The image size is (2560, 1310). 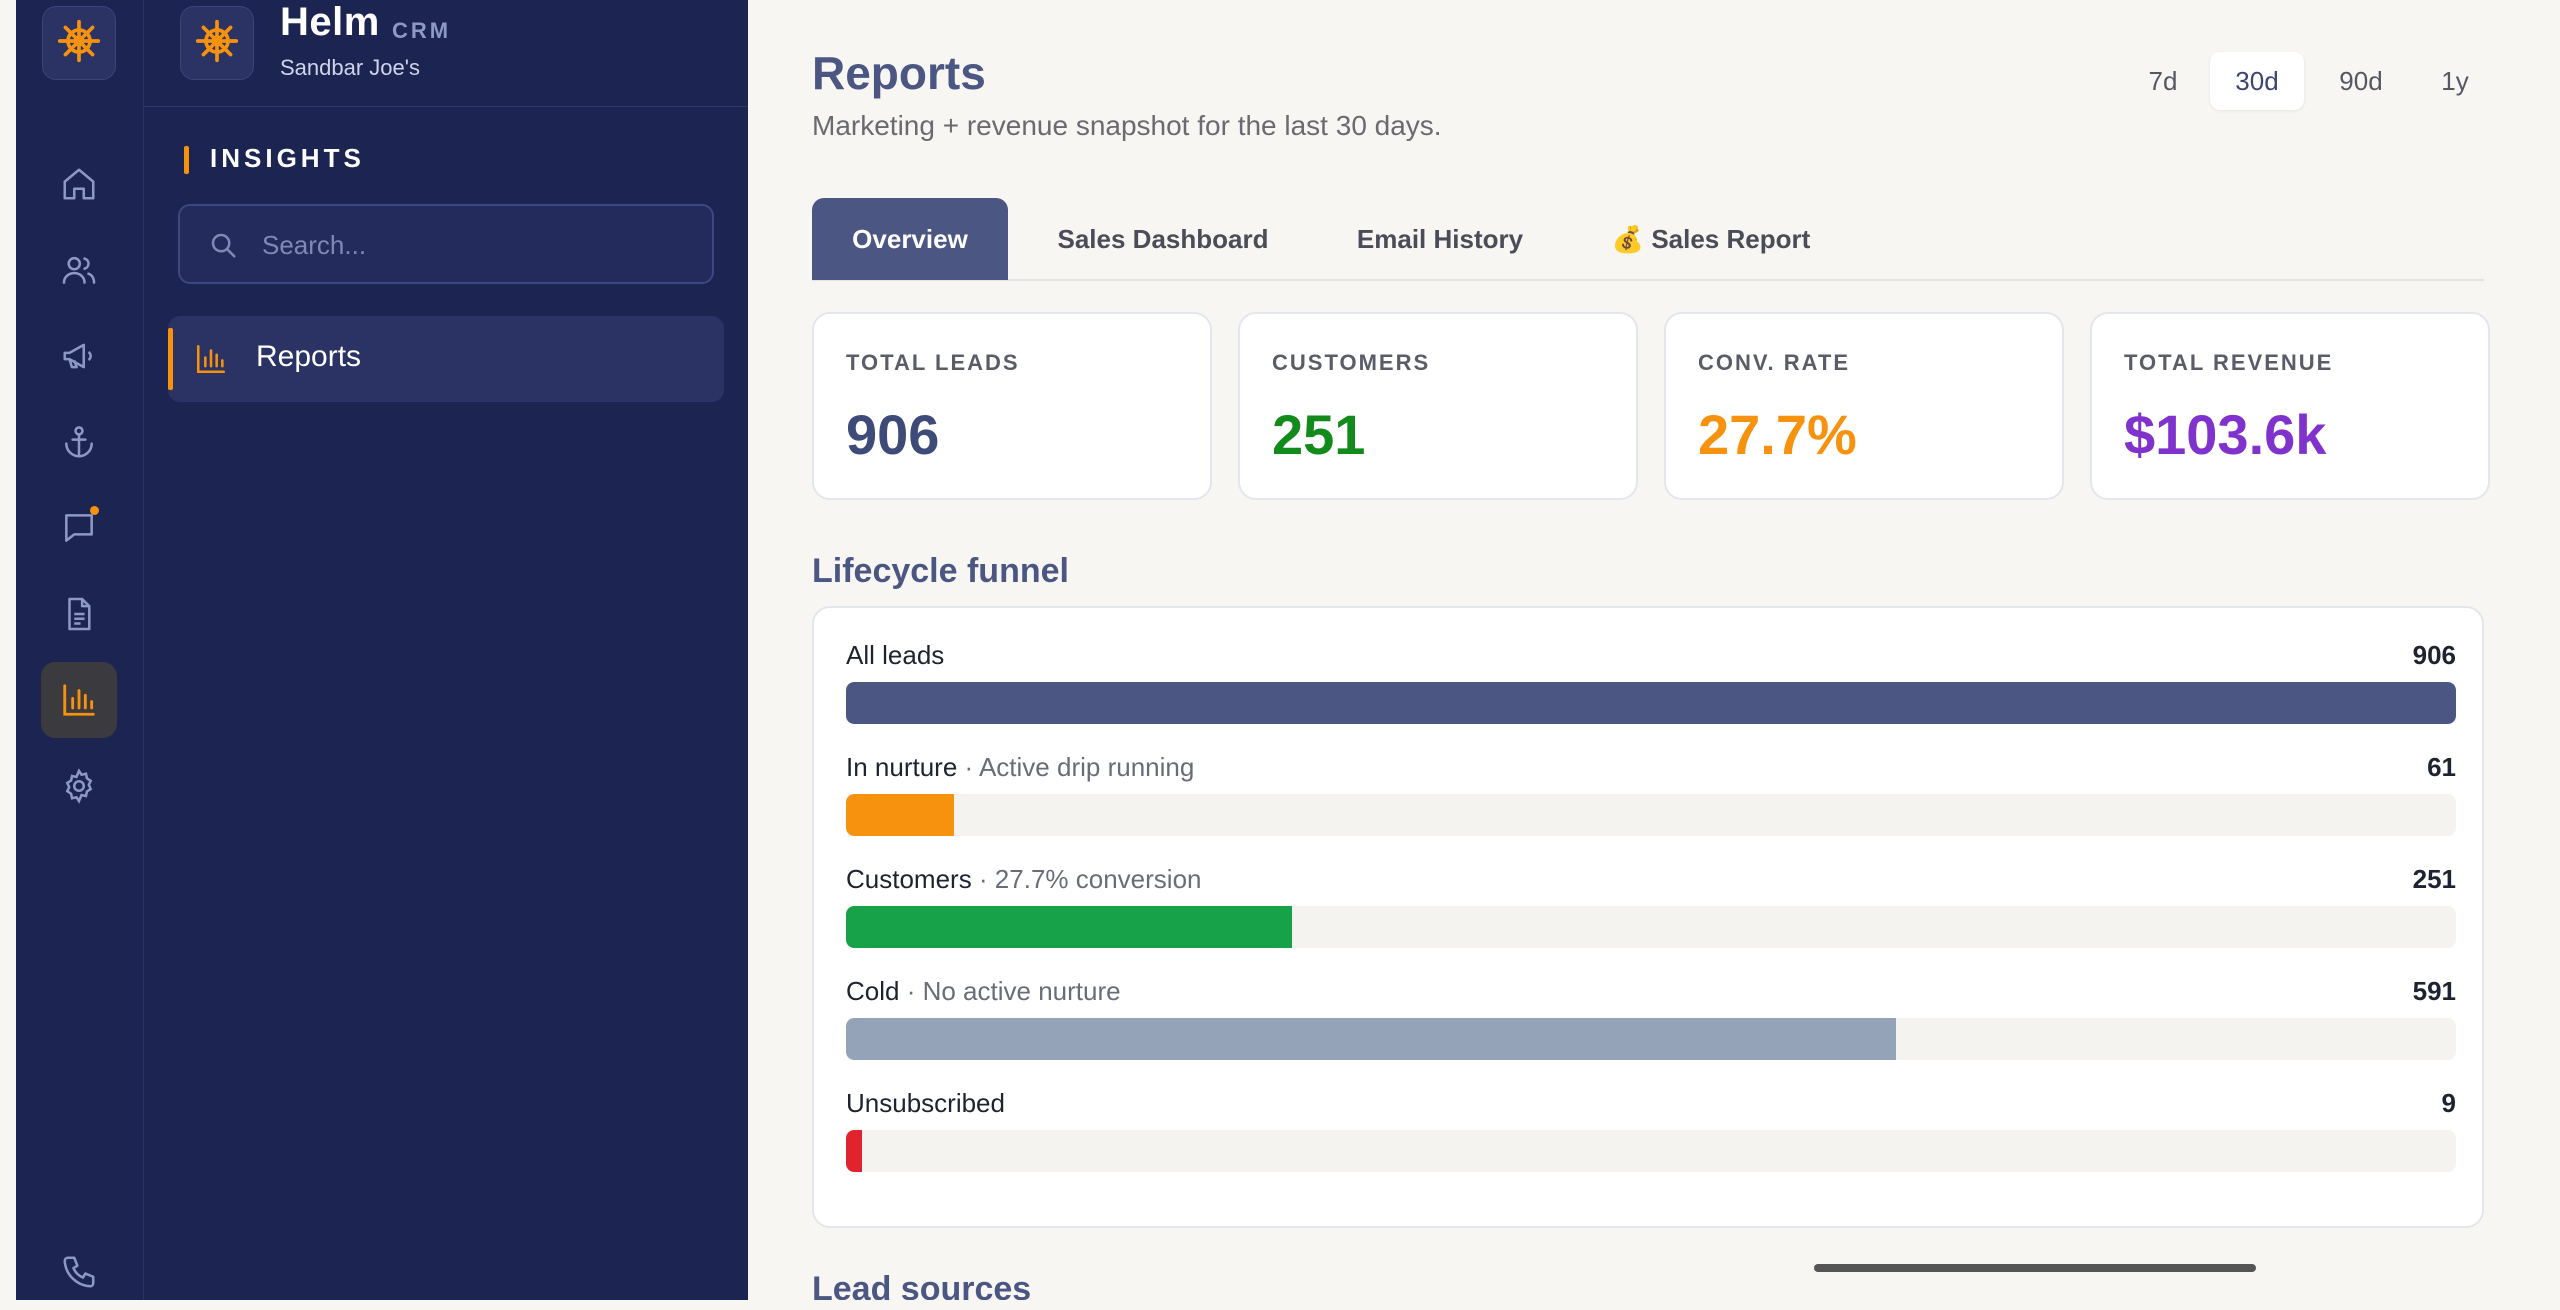 I want to click on funnel-note: · 27.7% conversion, so click(x=1086, y=879).